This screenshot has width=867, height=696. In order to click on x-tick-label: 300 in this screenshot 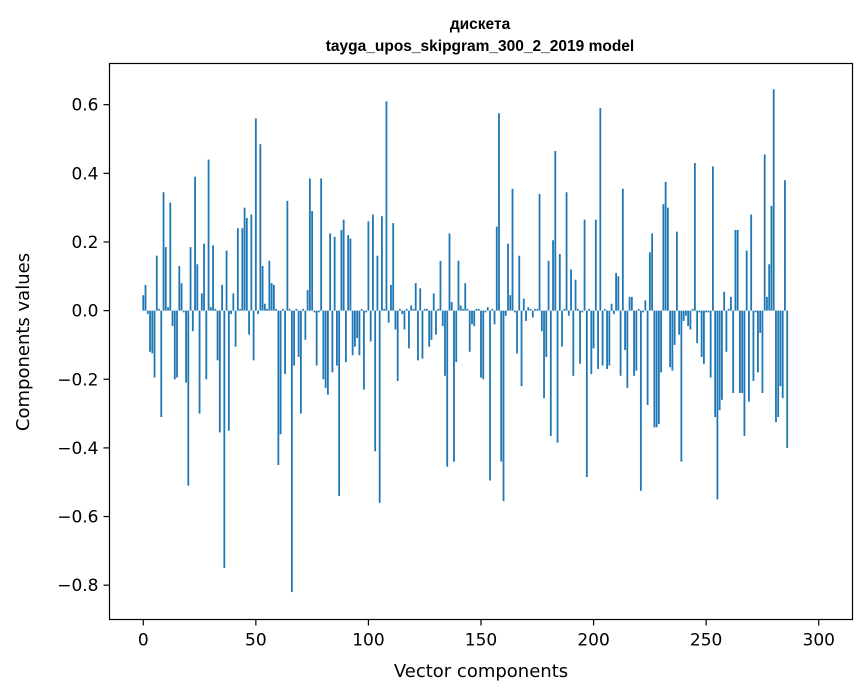, I will do `click(819, 641)`.